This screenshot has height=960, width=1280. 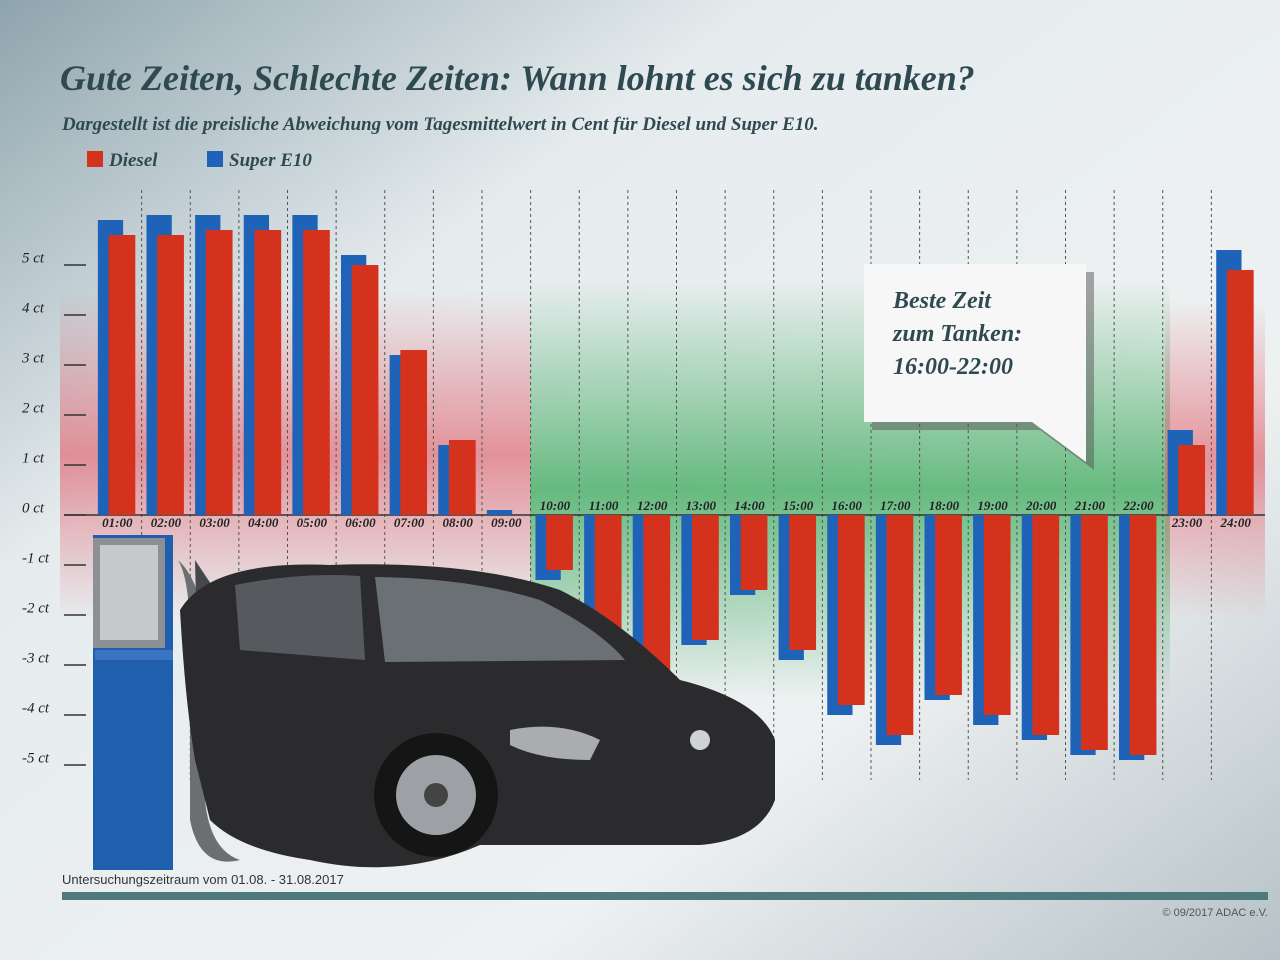 I want to click on y-tick-label: -2 ct, so click(x=36, y=608).